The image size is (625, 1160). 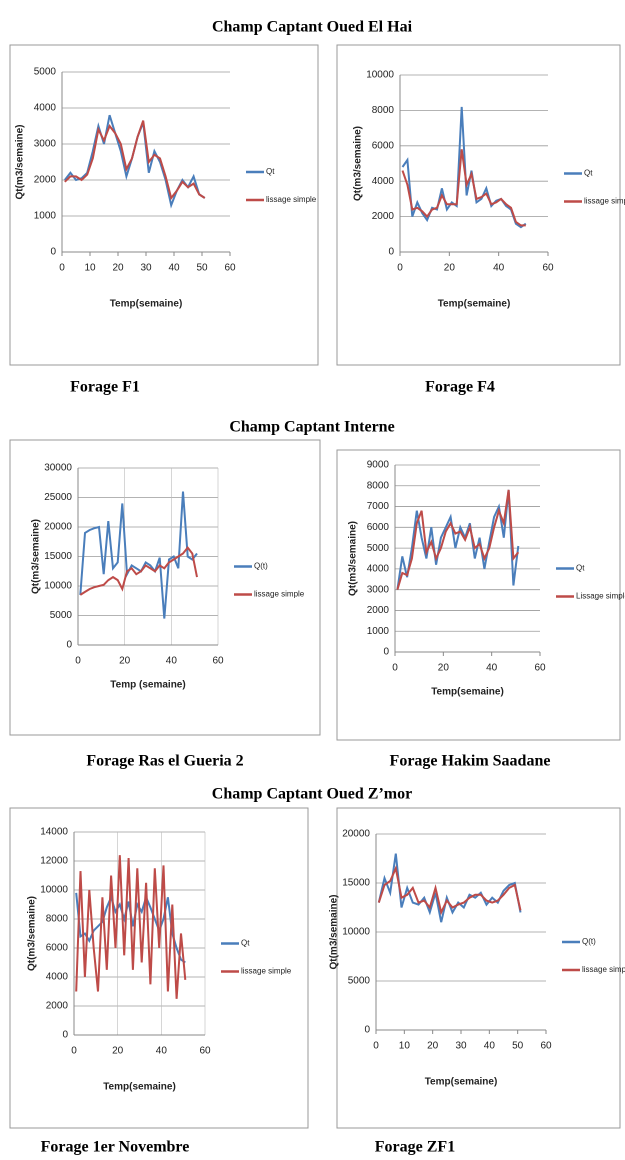 What do you see at coordinates (311, 427) in the screenshot?
I see `section-title: Champ Captant Interne` at bounding box center [311, 427].